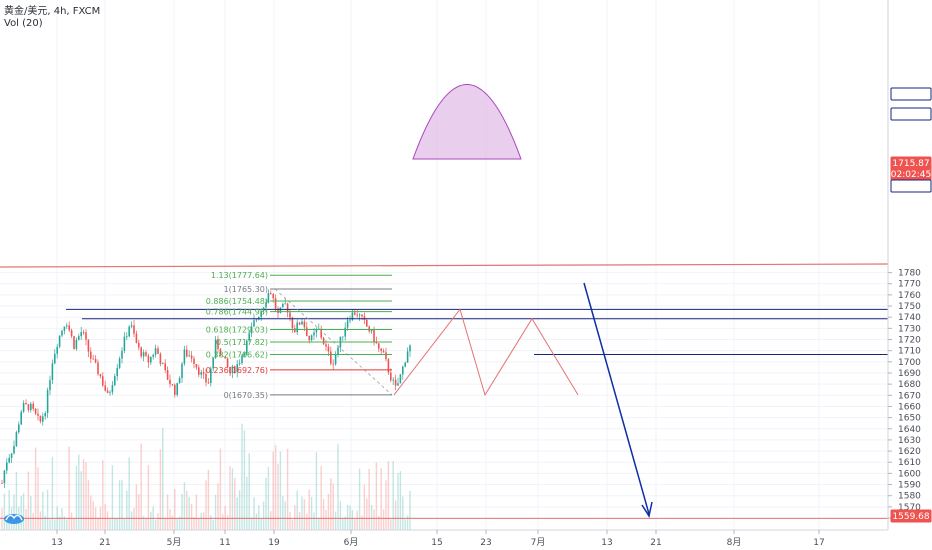  What do you see at coordinates (909, 486) in the screenshot?
I see `price-tick-label: 1590` at bounding box center [909, 486].